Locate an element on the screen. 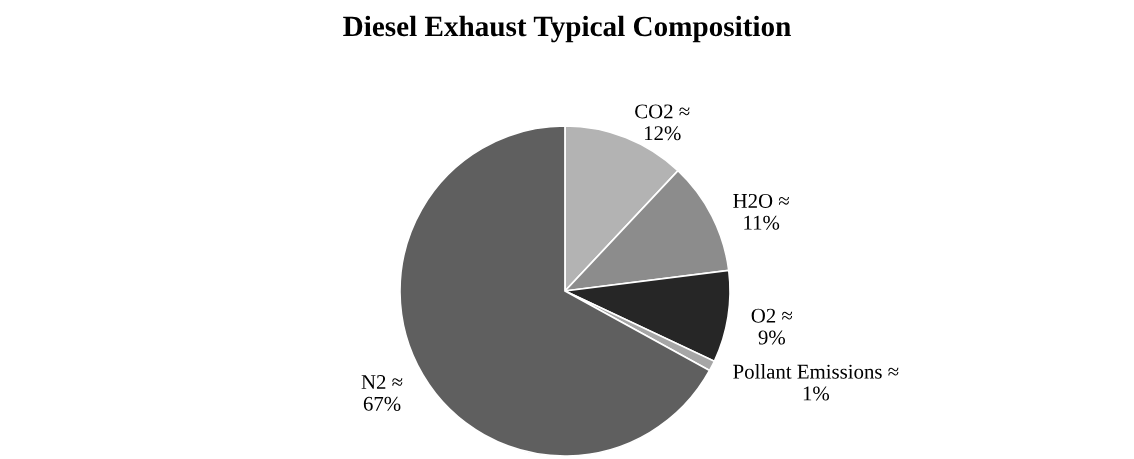 This screenshot has width=1134, height=459. data-label: 67% is located at coordinates (382, 403).